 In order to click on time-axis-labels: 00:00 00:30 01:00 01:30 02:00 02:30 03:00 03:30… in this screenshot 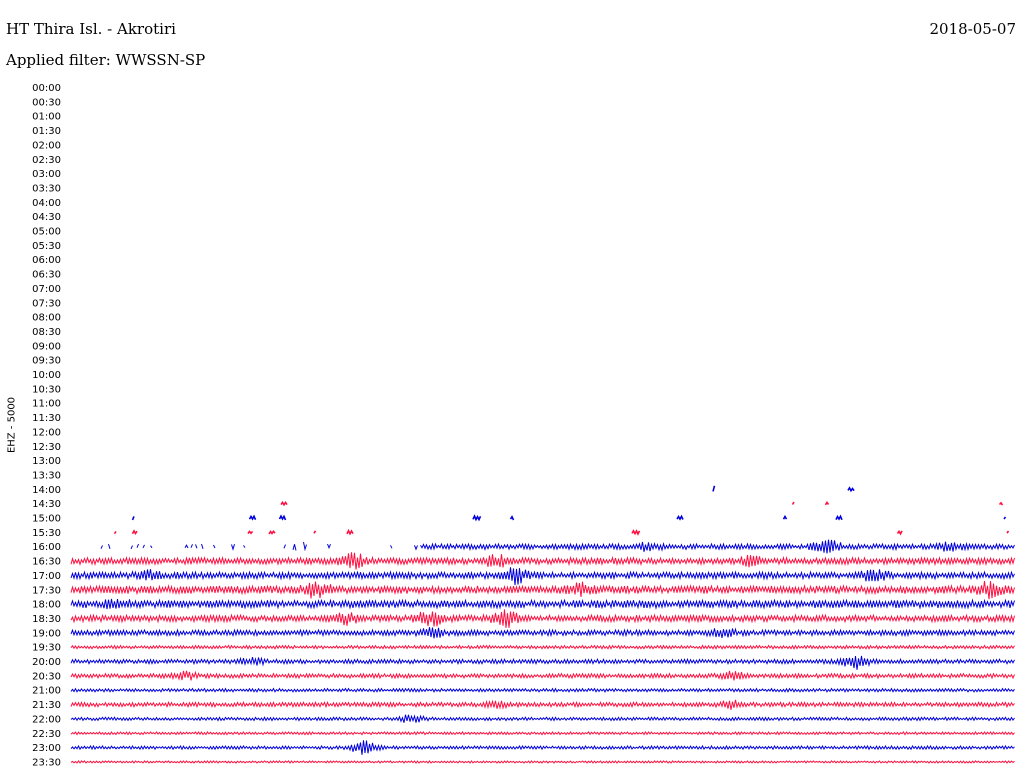, I will do `click(46, 425)`.